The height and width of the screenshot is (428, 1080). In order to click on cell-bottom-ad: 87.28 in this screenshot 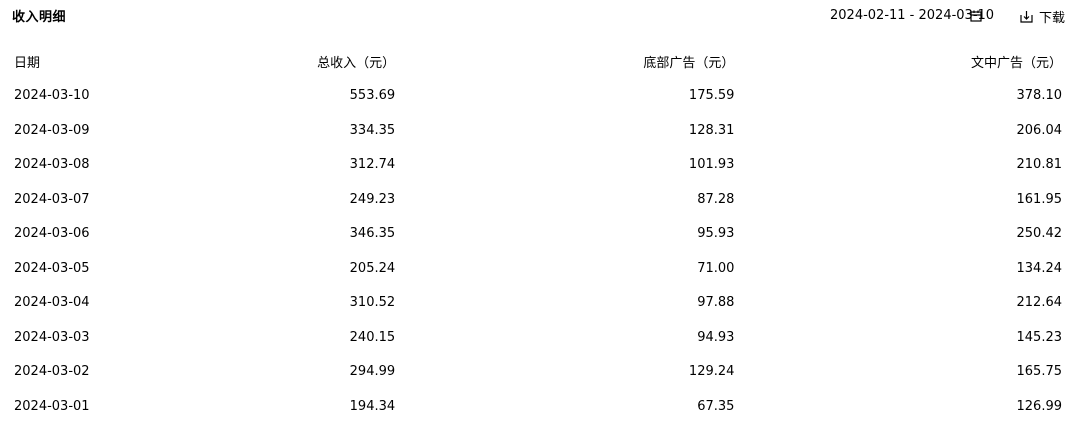, I will do `click(716, 199)`.